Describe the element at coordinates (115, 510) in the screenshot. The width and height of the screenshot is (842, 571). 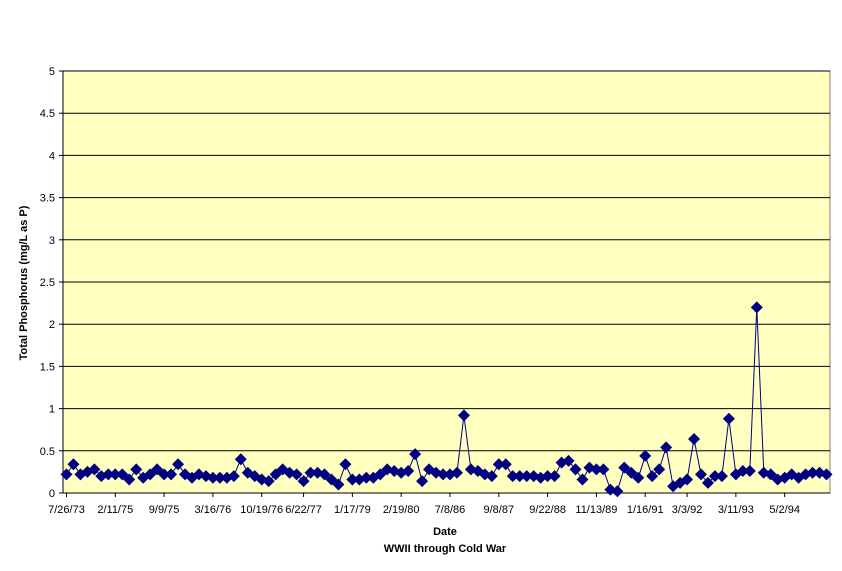
I see `x-tick-label: 2/11/75` at that location.